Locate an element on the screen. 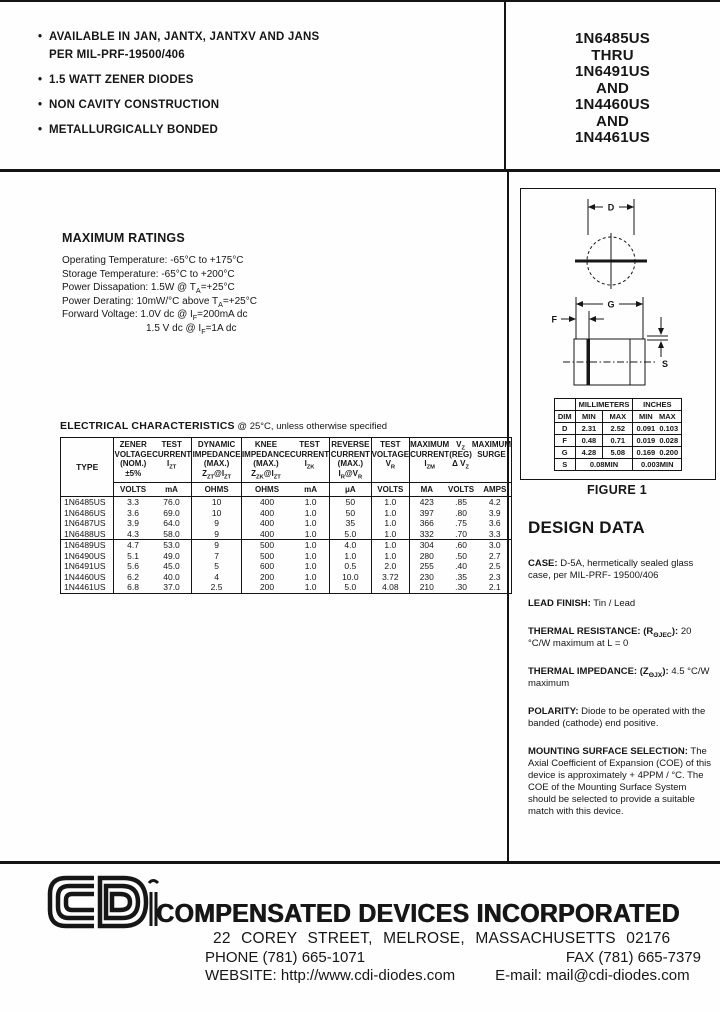 This screenshot has width=720, height=1012. dims-col-header: DIM is located at coordinates (564, 416).